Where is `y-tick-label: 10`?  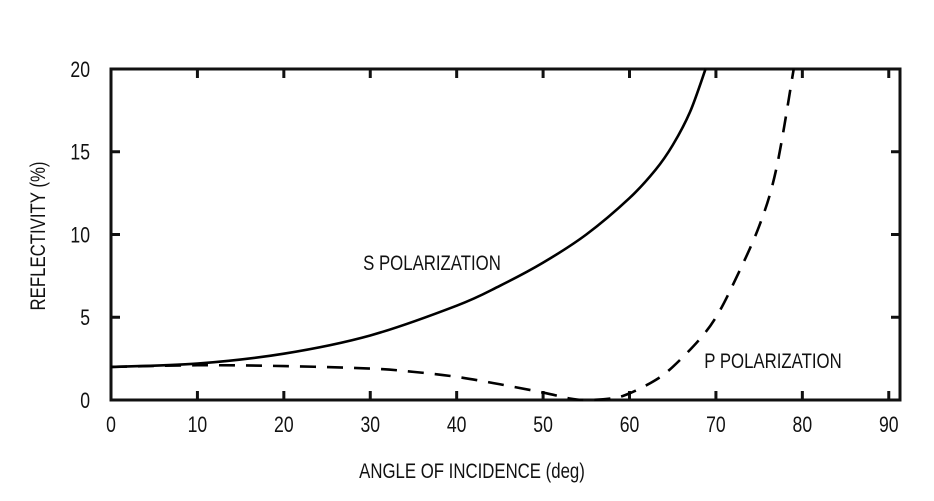 y-tick-label: 10 is located at coordinates (80, 236).